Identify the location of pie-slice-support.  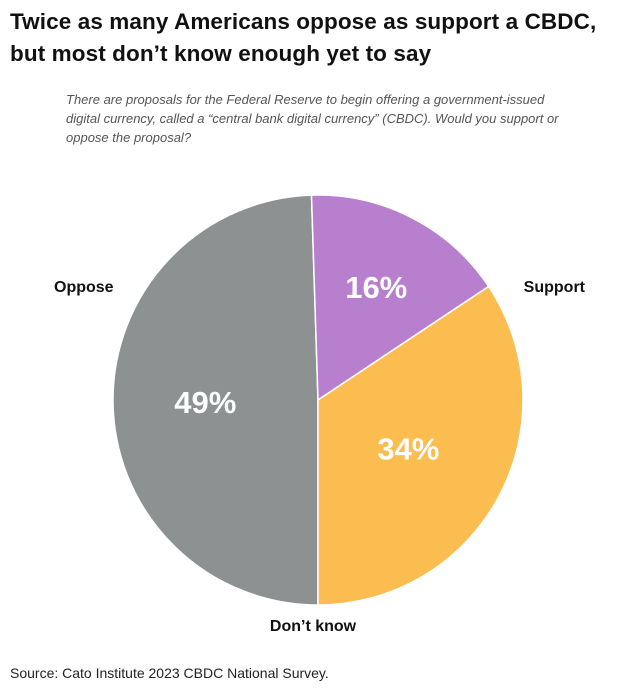
(400, 298).